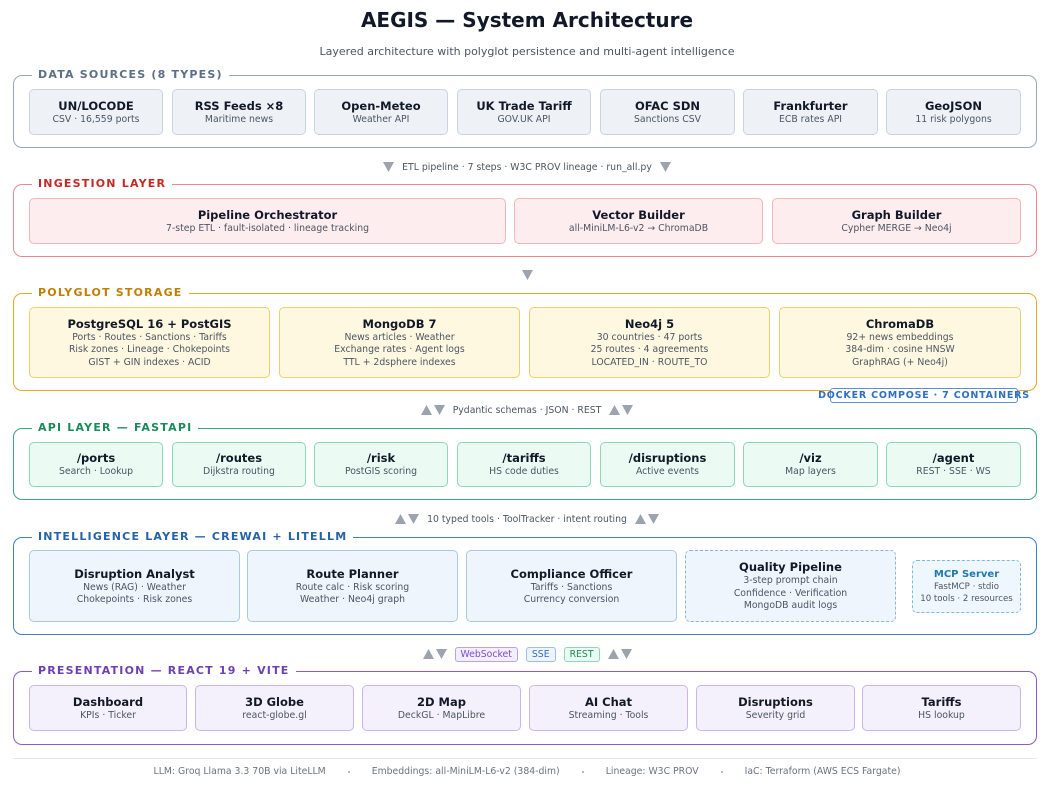  I want to click on card-title: UN/LOCODE, so click(96, 105).